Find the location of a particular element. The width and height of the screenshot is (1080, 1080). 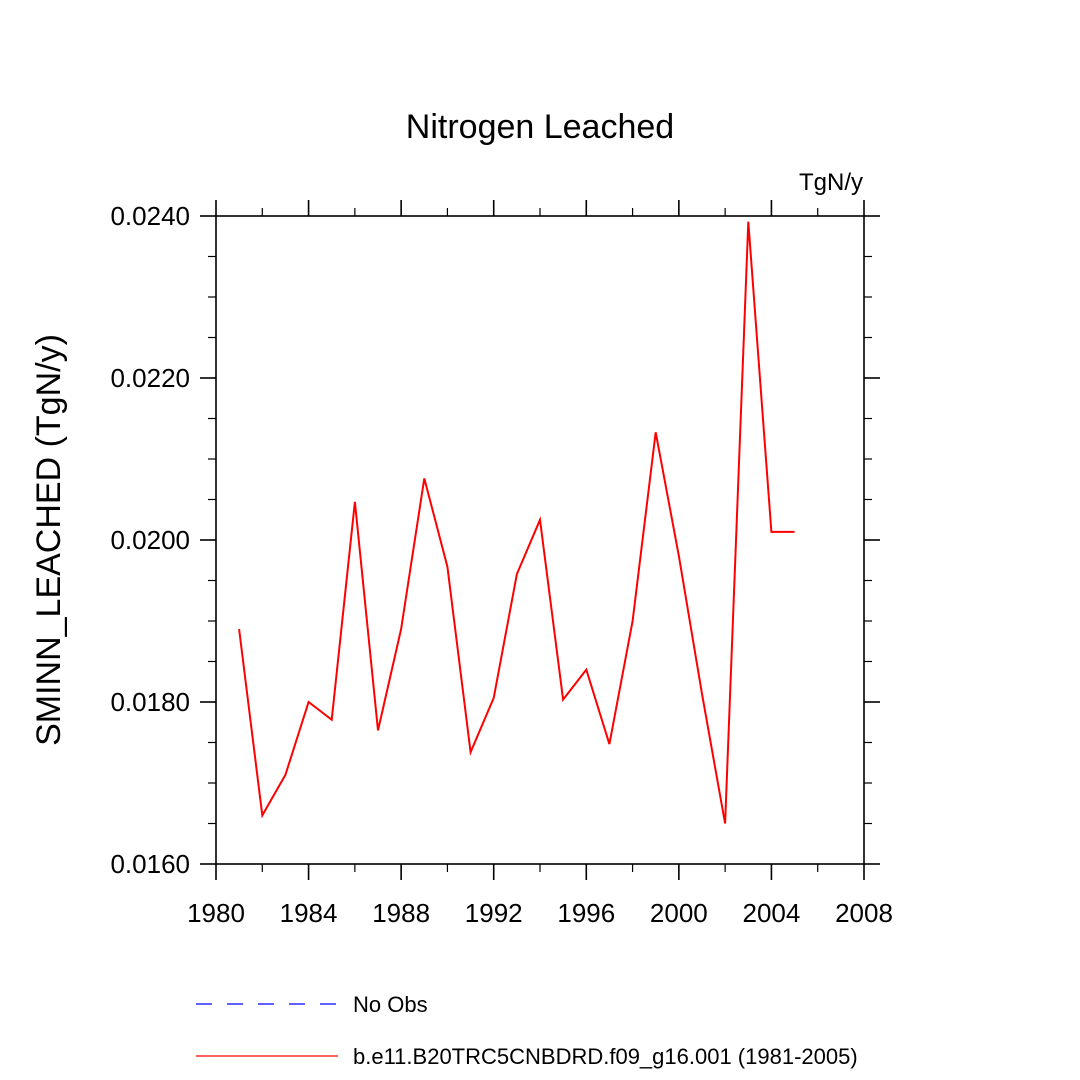

x-tick-label: 2000 is located at coordinates (679, 913).